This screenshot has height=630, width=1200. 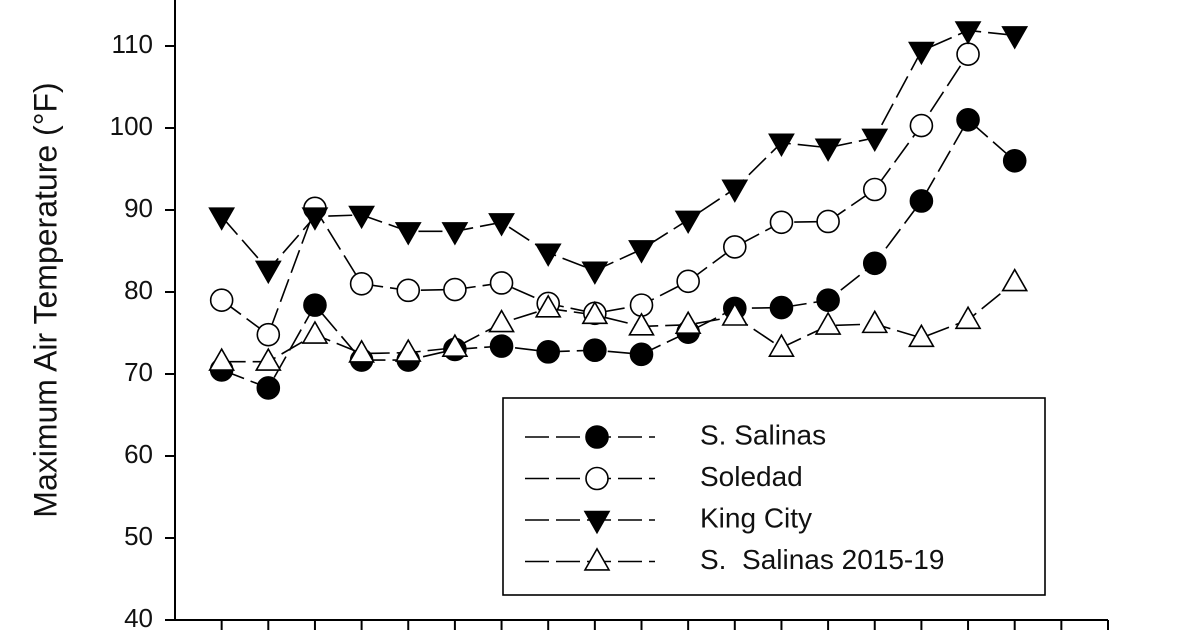 What do you see at coordinates (138, 536) in the screenshot?
I see `y-tick-label: 50` at bounding box center [138, 536].